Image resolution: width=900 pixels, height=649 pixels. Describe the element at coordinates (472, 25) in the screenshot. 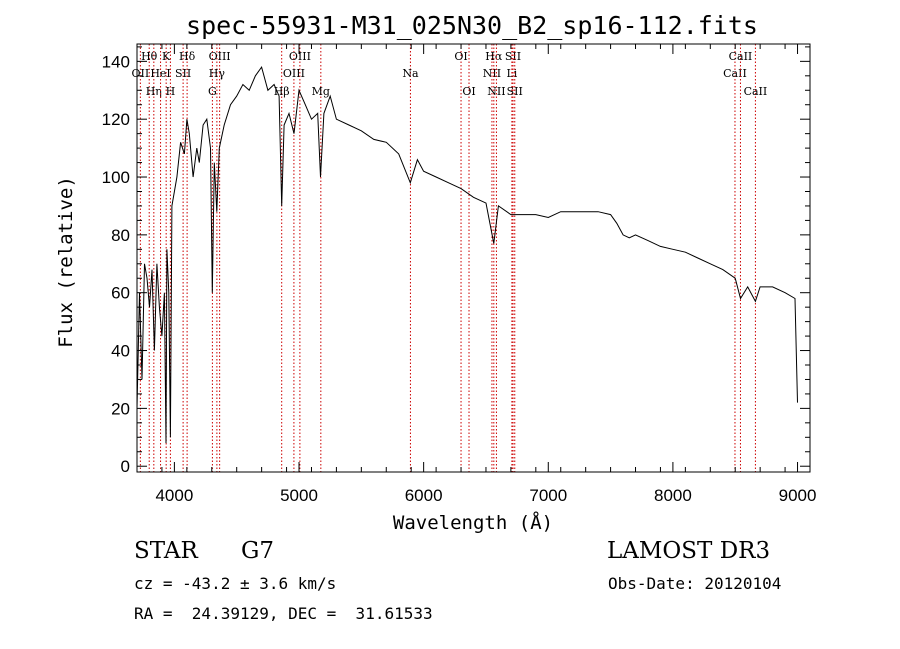

I see `chart-title: spec-55931-M31_025N30_B2_sp16-112.fits` at that location.